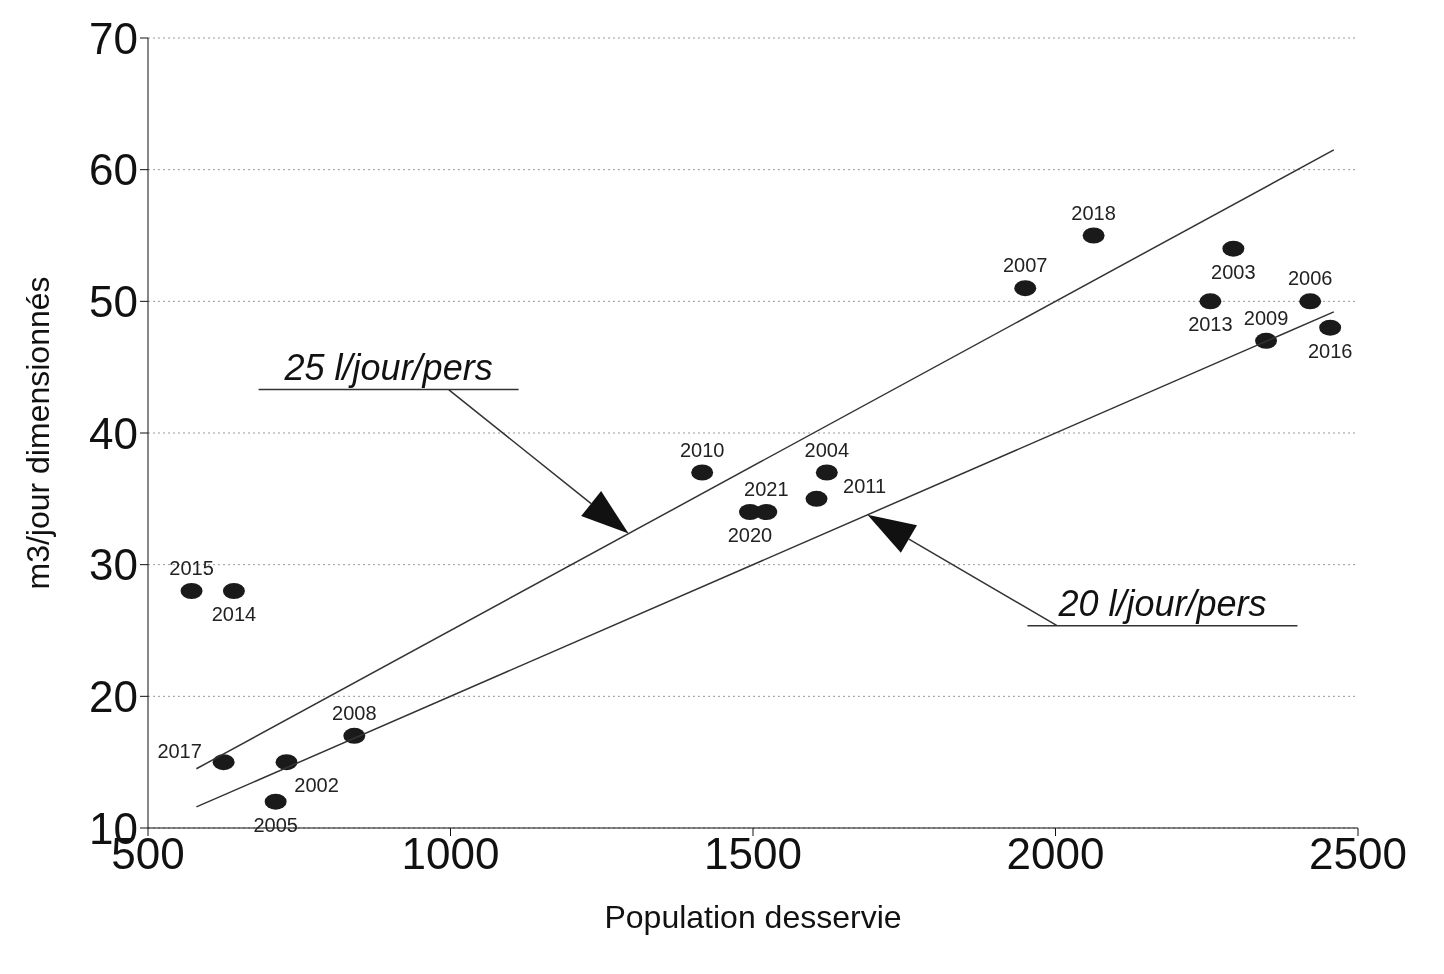  I want to click on annotation: 2007, so click(1025, 265).